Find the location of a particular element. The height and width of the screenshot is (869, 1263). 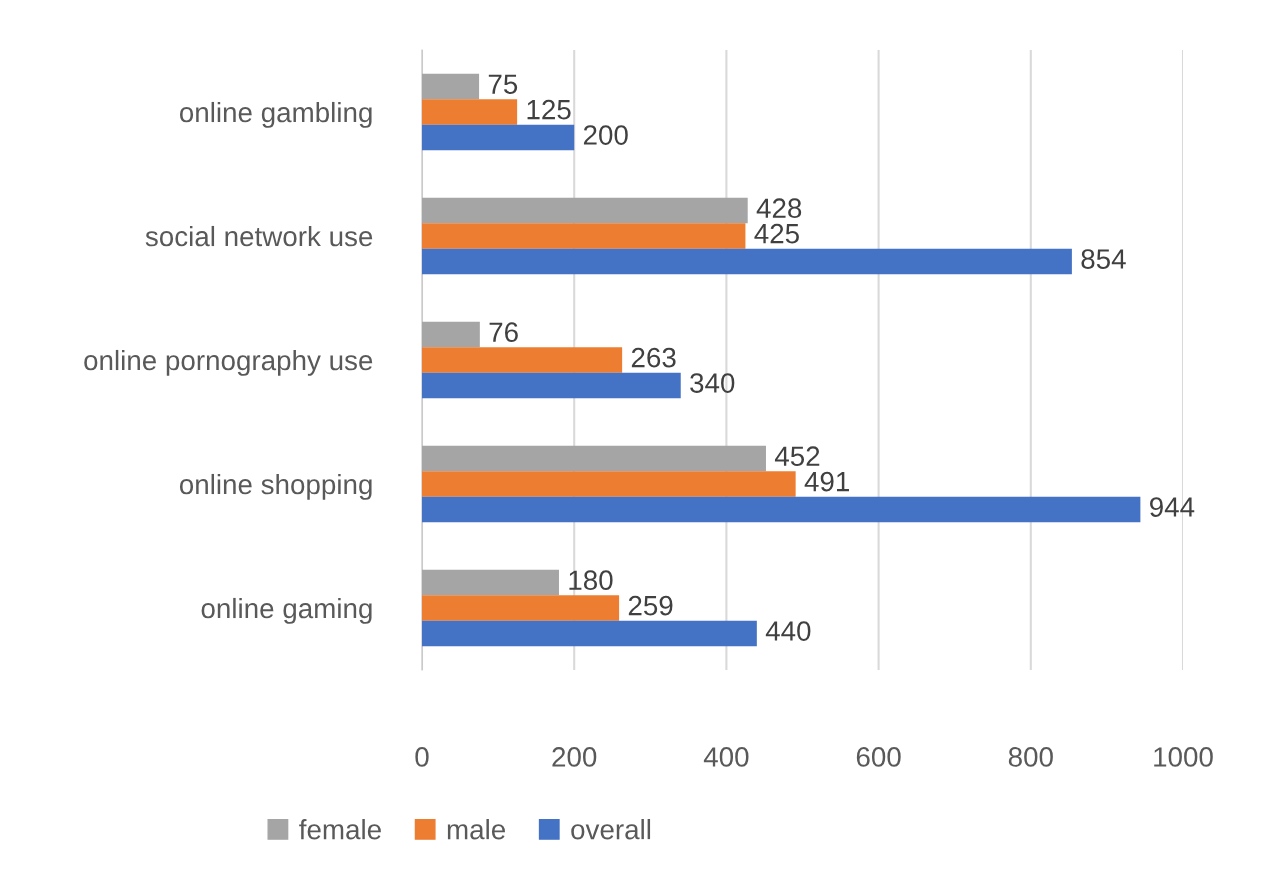

data-label: 125 is located at coordinates (549, 109).